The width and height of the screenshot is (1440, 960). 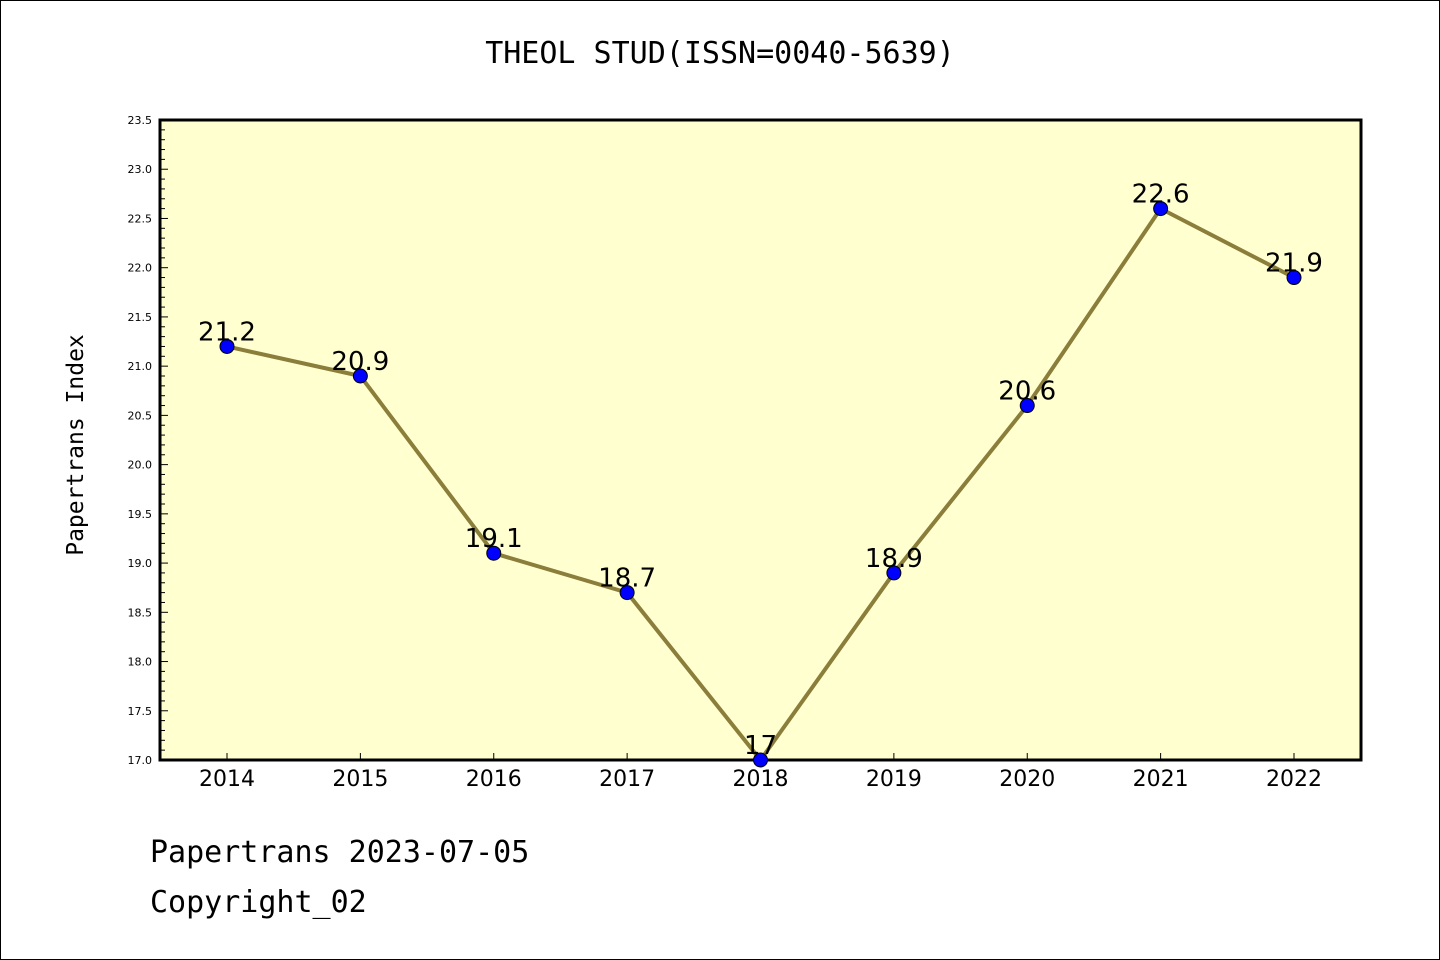 What do you see at coordinates (140, 662) in the screenshot?
I see `y-tick-label: 18.0` at bounding box center [140, 662].